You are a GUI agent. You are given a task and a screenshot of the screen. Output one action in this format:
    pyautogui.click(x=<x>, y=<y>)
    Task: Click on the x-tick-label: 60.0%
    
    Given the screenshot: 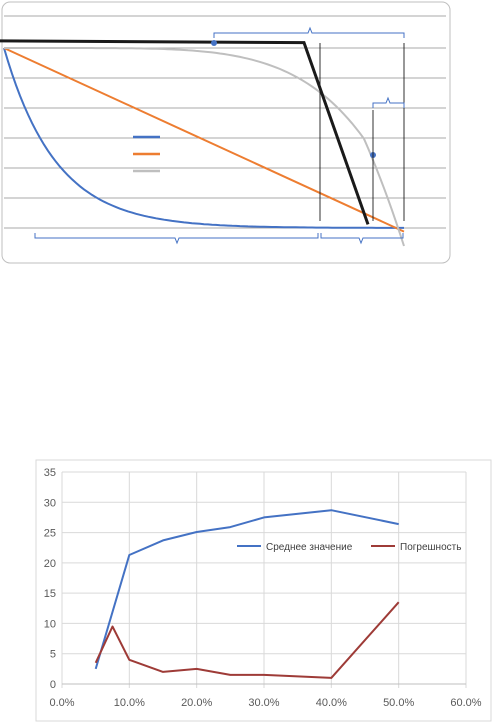 What is the action you would take?
    pyautogui.click(x=465, y=703)
    